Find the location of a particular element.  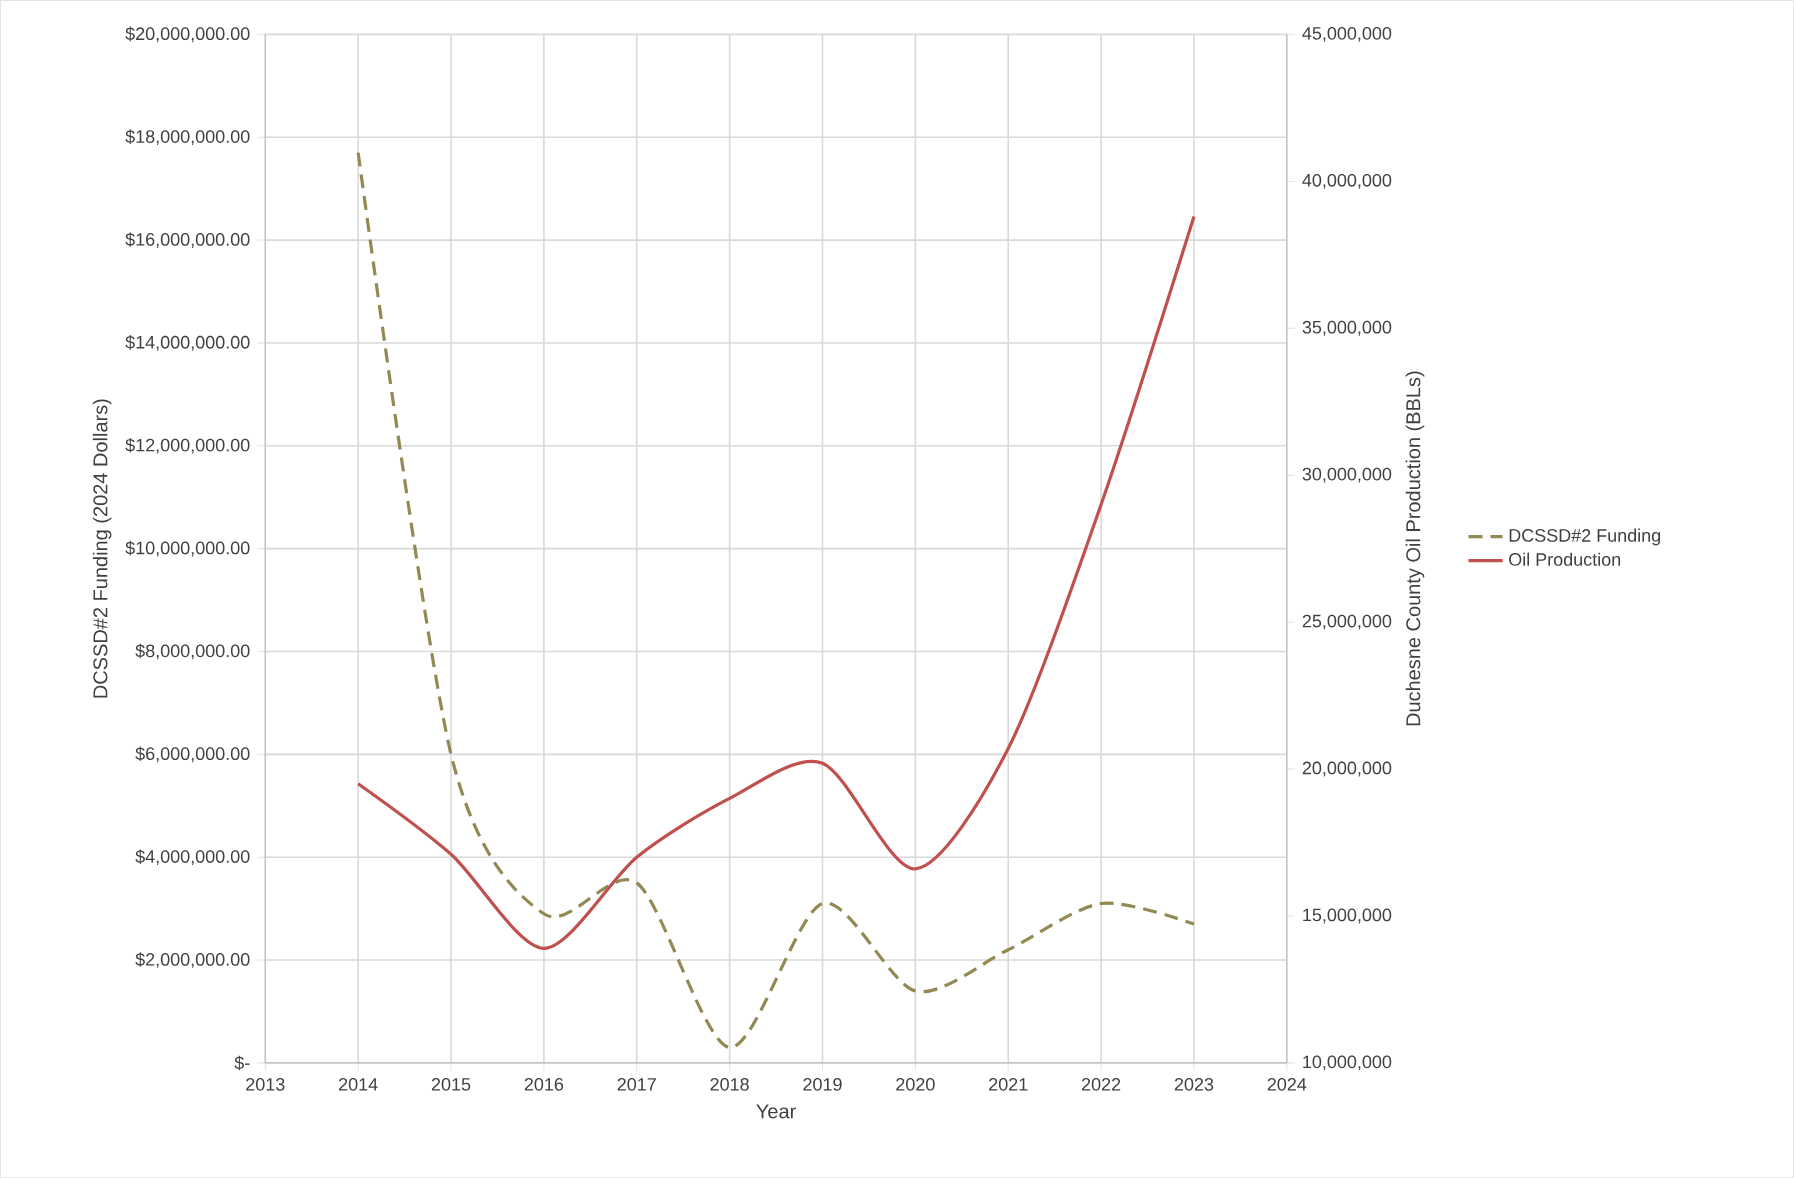

y2-tick-label: 45,000,000 is located at coordinates (1347, 34).